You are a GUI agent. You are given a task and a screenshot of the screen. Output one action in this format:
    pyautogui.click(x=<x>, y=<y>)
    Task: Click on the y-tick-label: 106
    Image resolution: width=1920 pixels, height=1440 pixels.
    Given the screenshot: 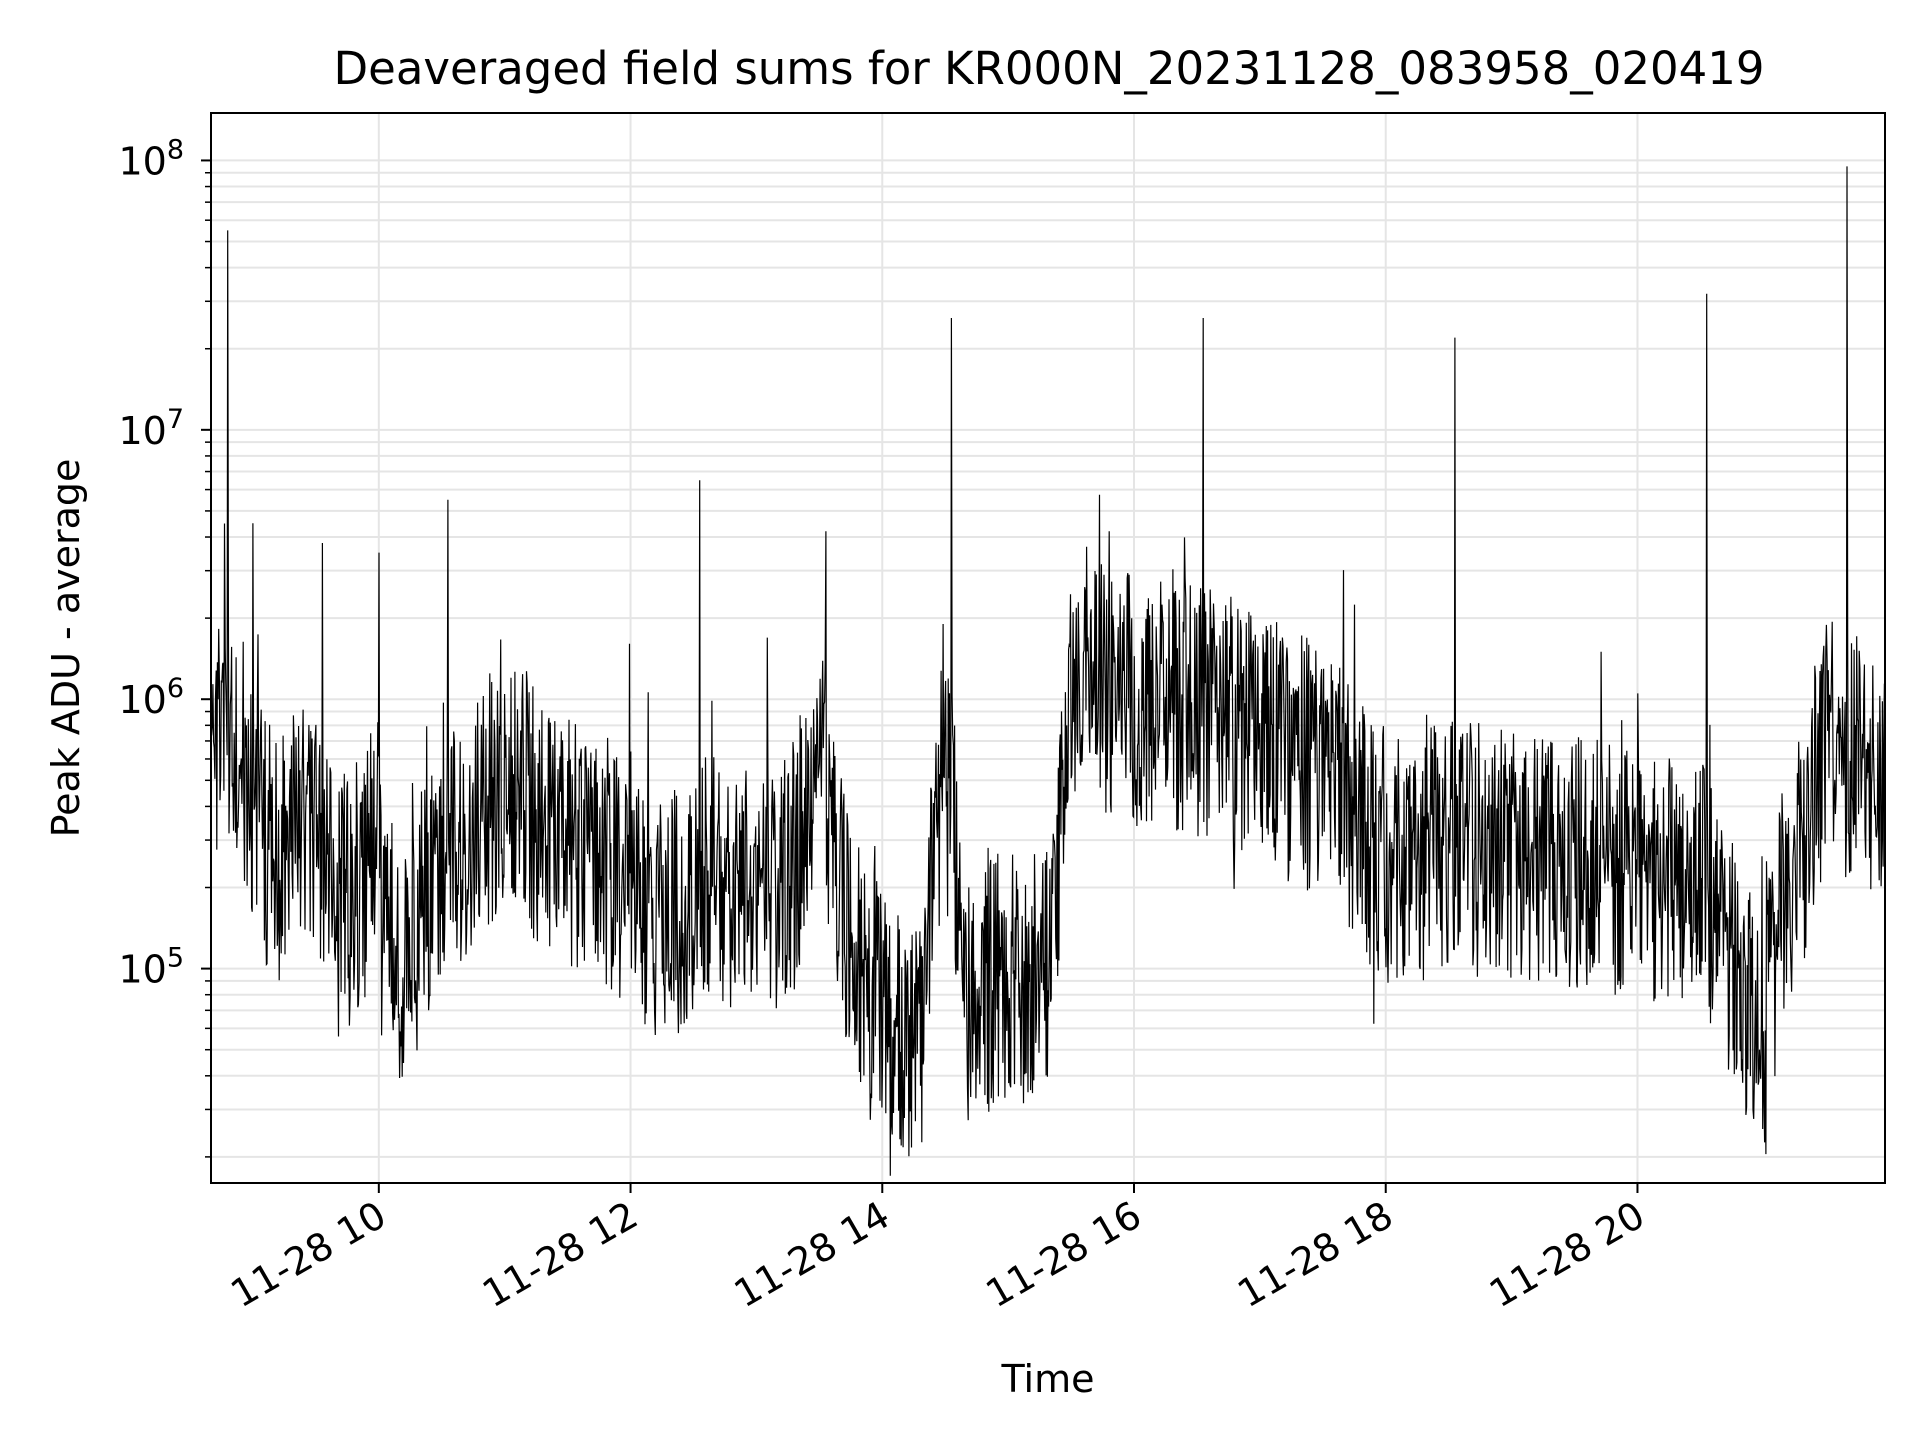 What is the action you would take?
    pyautogui.click(x=151, y=697)
    